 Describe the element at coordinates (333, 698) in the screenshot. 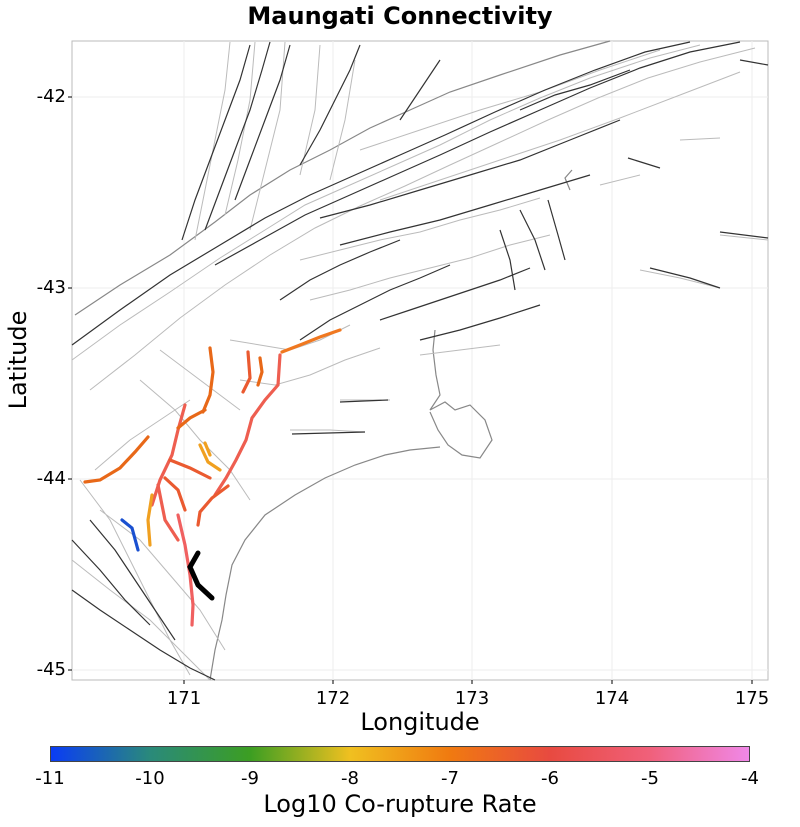

I see `x-tick-label: 172` at that location.